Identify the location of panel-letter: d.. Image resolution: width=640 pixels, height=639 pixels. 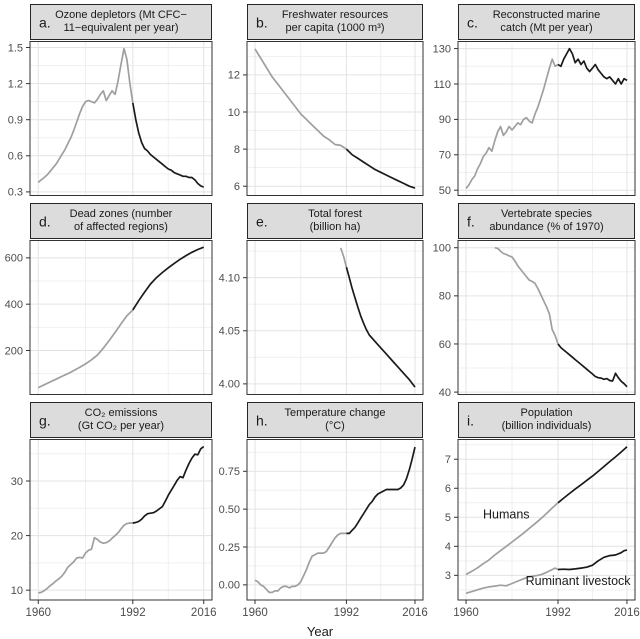
(45, 221).